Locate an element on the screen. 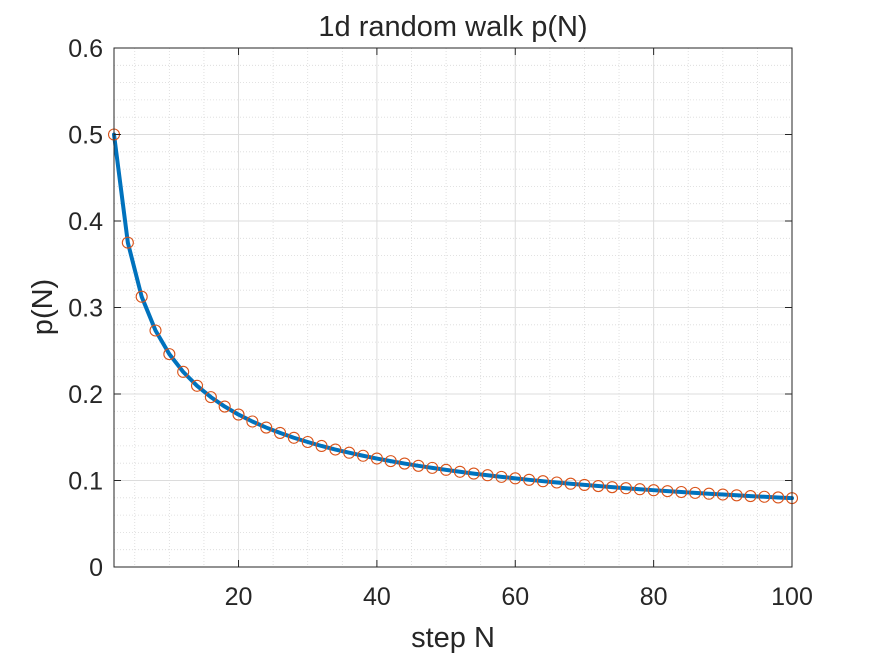  x-tick-label: 100 is located at coordinates (792, 597).